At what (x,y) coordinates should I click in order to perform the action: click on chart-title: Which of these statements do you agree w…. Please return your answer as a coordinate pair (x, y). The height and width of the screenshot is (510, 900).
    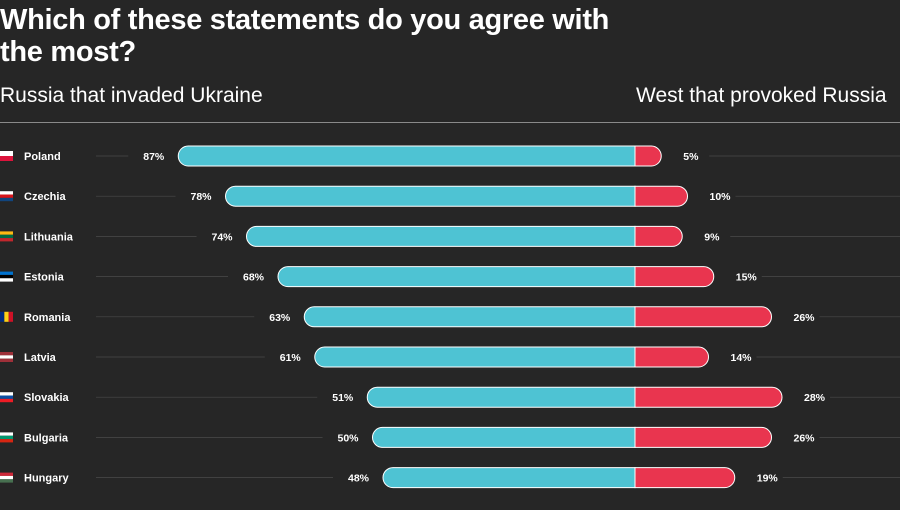
    Looking at the image, I should click on (305, 36).